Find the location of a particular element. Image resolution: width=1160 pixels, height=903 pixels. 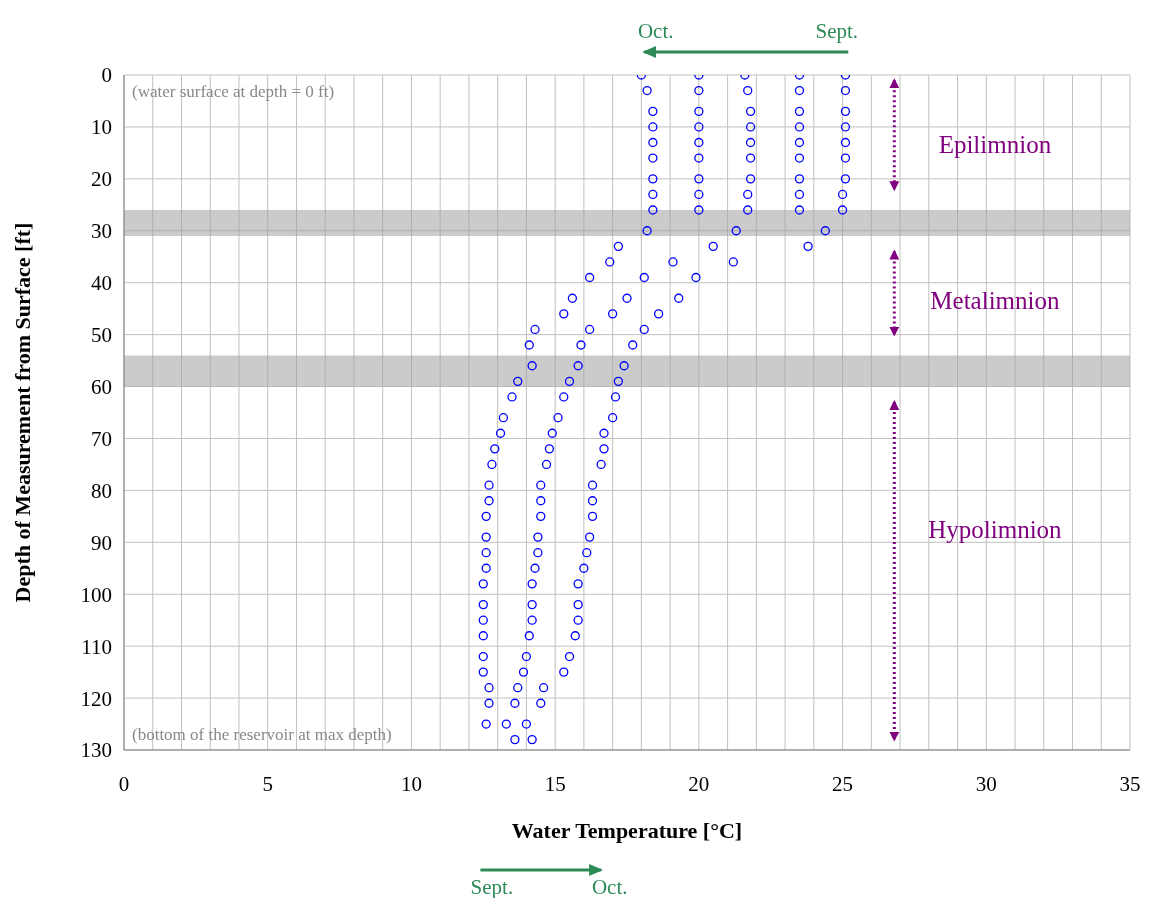

y-tick-label: 10 is located at coordinates (101, 127).